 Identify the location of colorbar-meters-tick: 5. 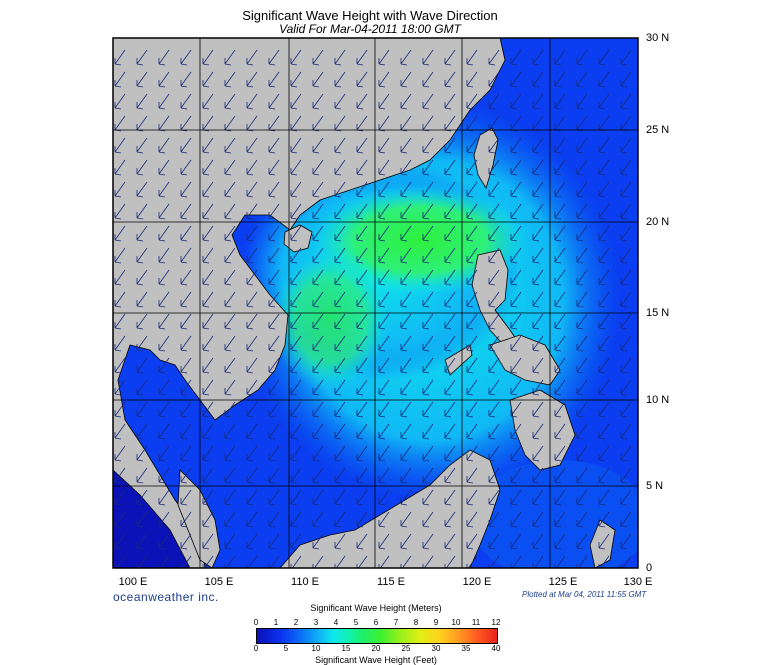
(356, 622).